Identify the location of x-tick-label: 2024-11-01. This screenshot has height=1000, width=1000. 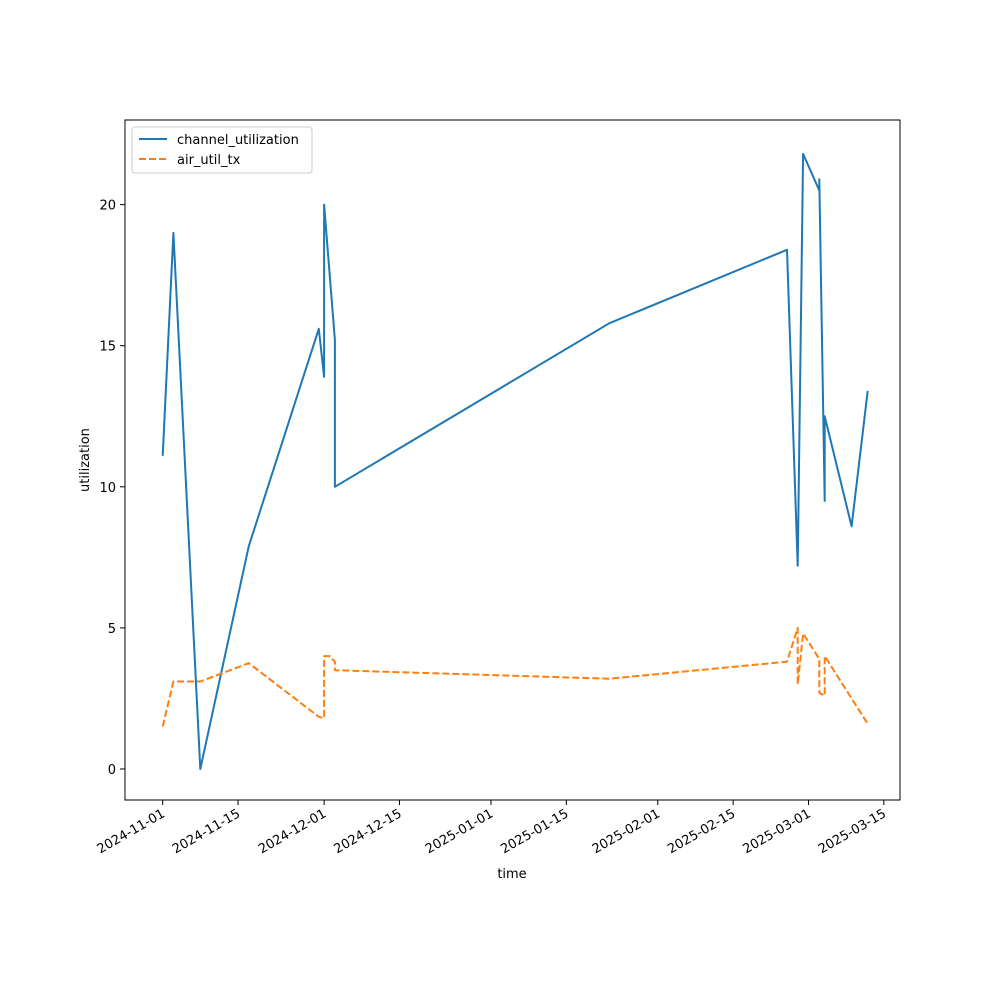
(131, 831).